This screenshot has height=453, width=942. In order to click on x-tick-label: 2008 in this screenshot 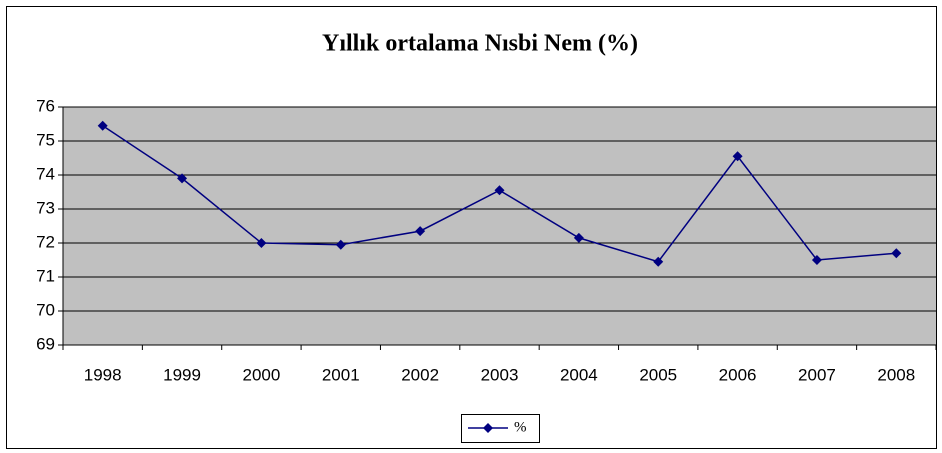, I will do `click(896, 374)`.